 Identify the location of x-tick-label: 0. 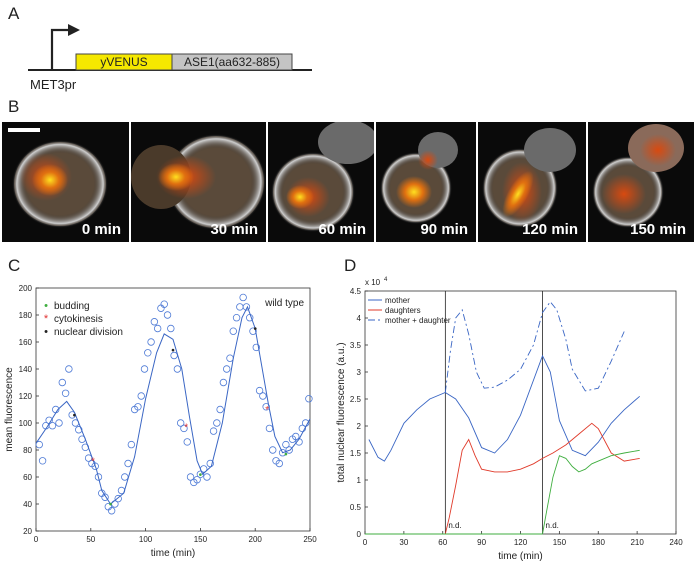
(36, 539).